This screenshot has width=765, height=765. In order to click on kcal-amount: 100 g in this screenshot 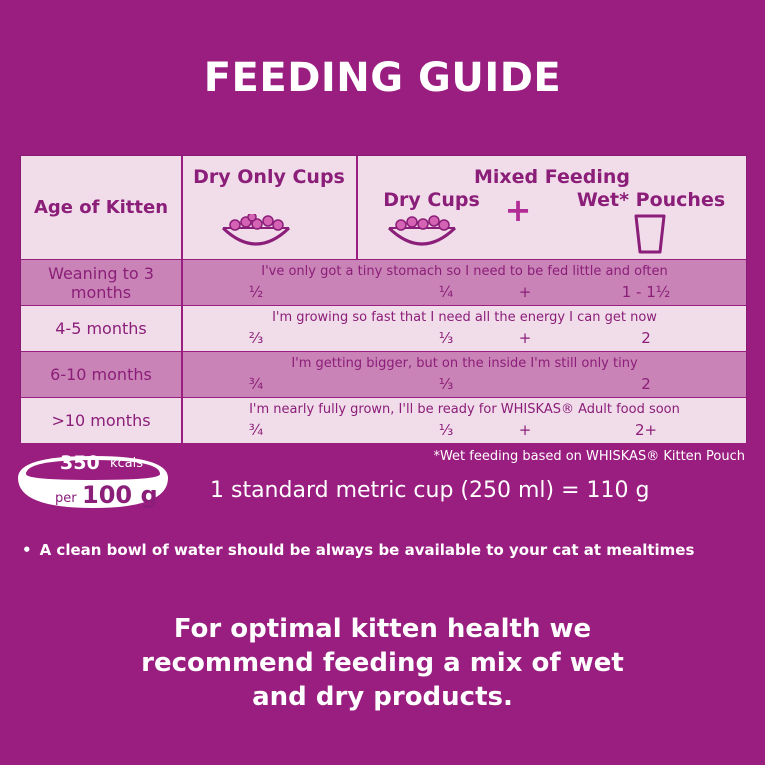, I will do `click(120, 495)`.